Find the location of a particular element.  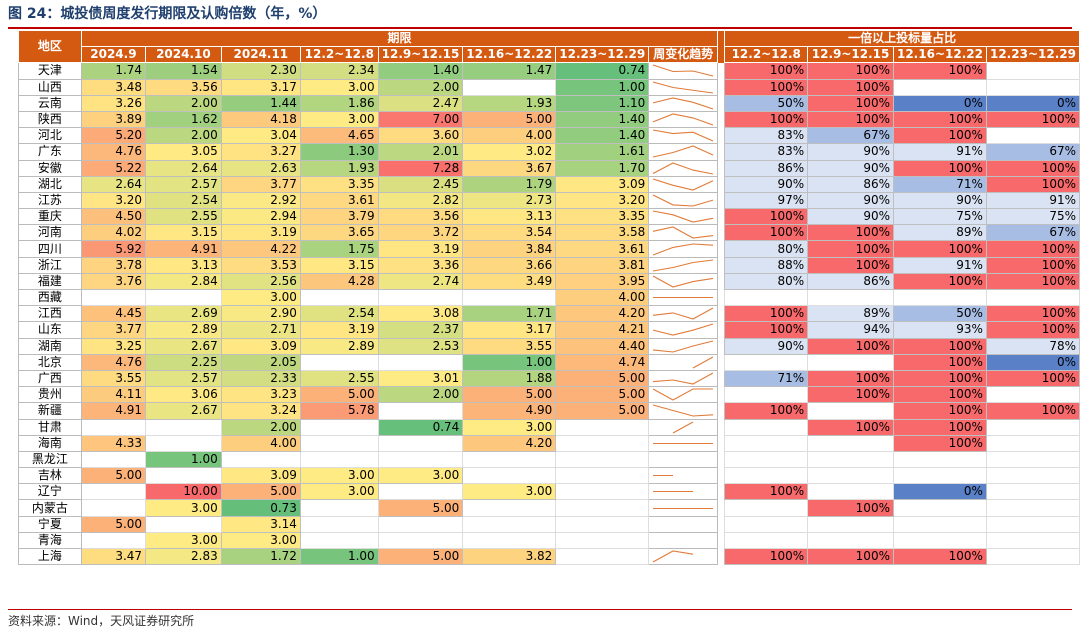

term-cell: 2.30 is located at coordinates (260, 71).